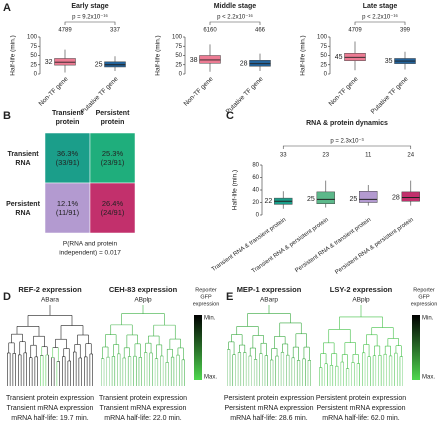 The image size is (440, 432). Describe the element at coordinates (268, 408) in the screenshot. I see `tree-caption: Persistent mRNA expression` at that location.